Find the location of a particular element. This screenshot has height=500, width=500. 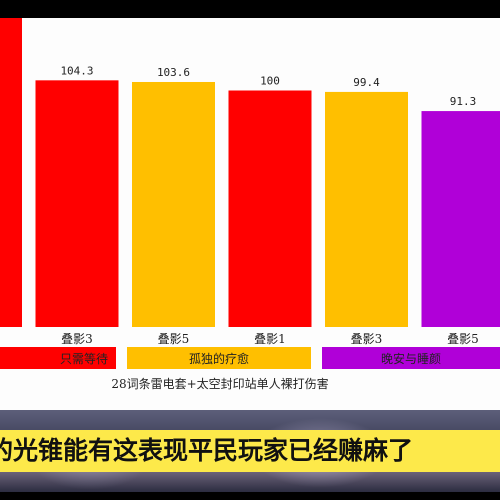

bar-value-label-5: 91.3 is located at coordinates (463, 101).